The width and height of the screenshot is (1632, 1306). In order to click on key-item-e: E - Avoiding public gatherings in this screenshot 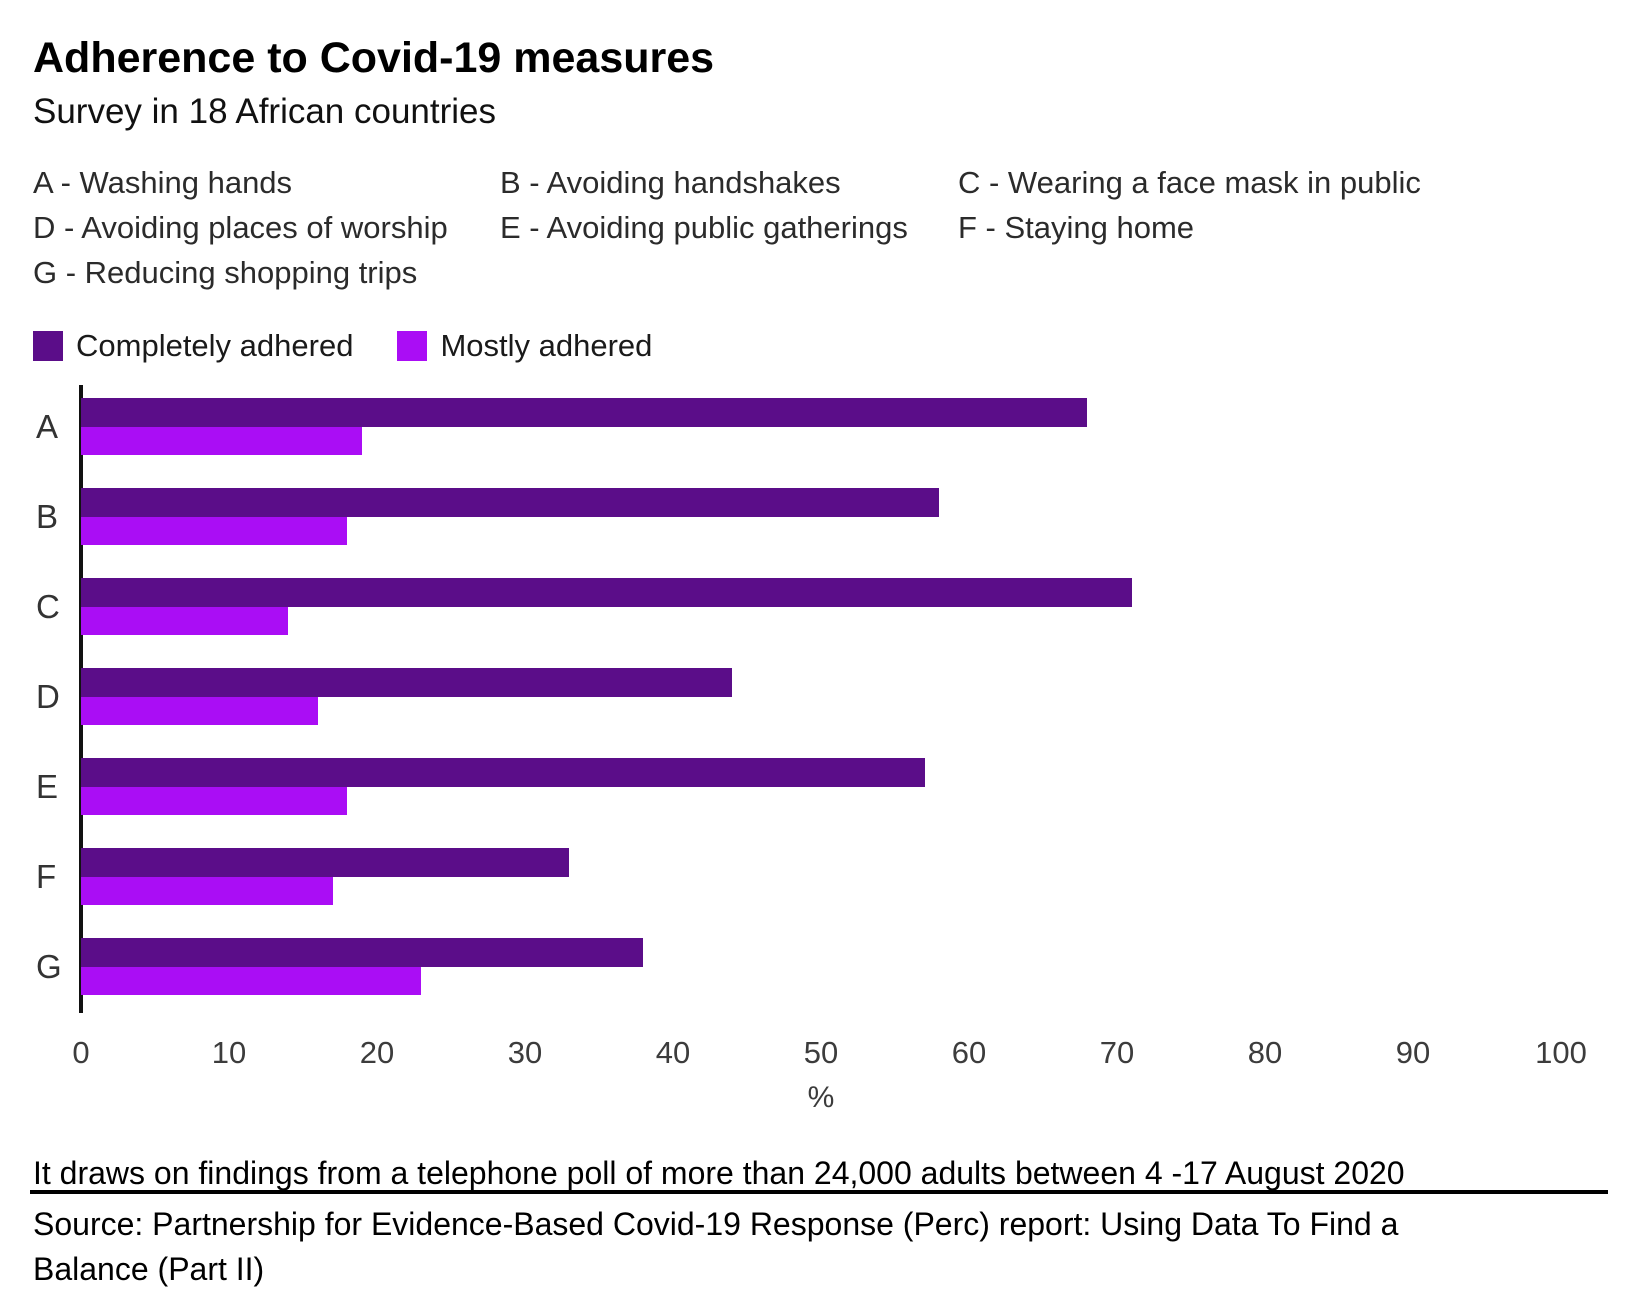, I will do `click(704, 227)`.